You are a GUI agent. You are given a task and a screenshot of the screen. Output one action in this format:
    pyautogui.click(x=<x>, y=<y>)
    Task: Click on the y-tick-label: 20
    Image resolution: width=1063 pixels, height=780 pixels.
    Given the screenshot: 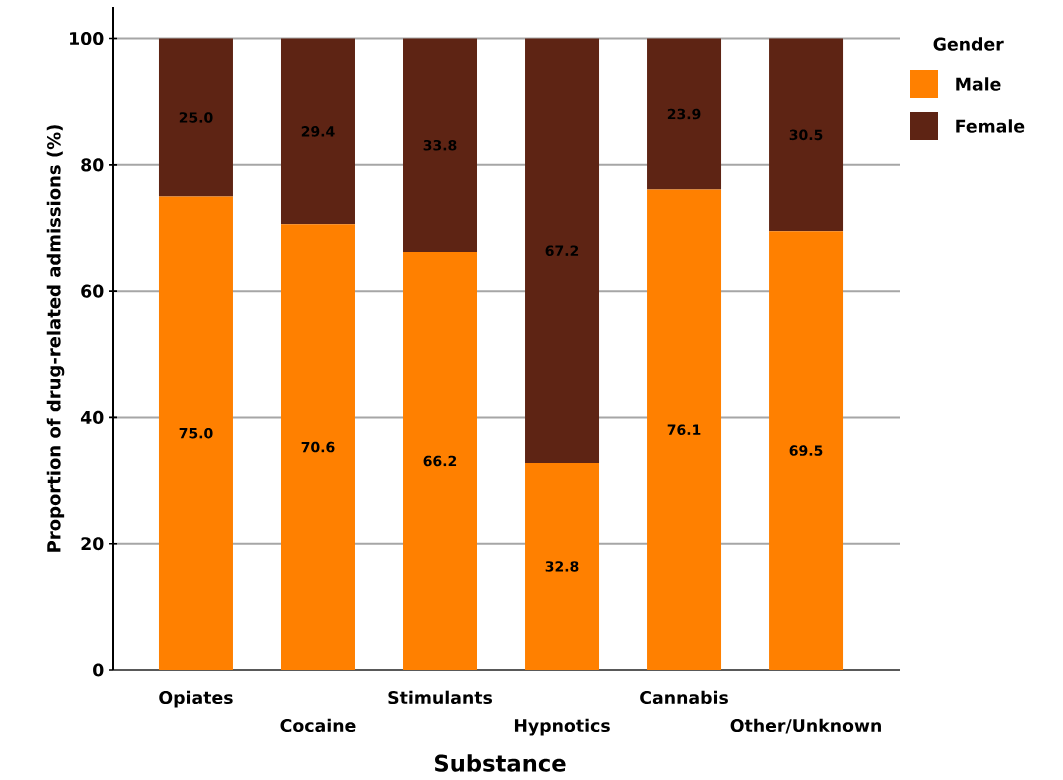 What is the action you would take?
    pyautogui.click(x=92, y=544)
    